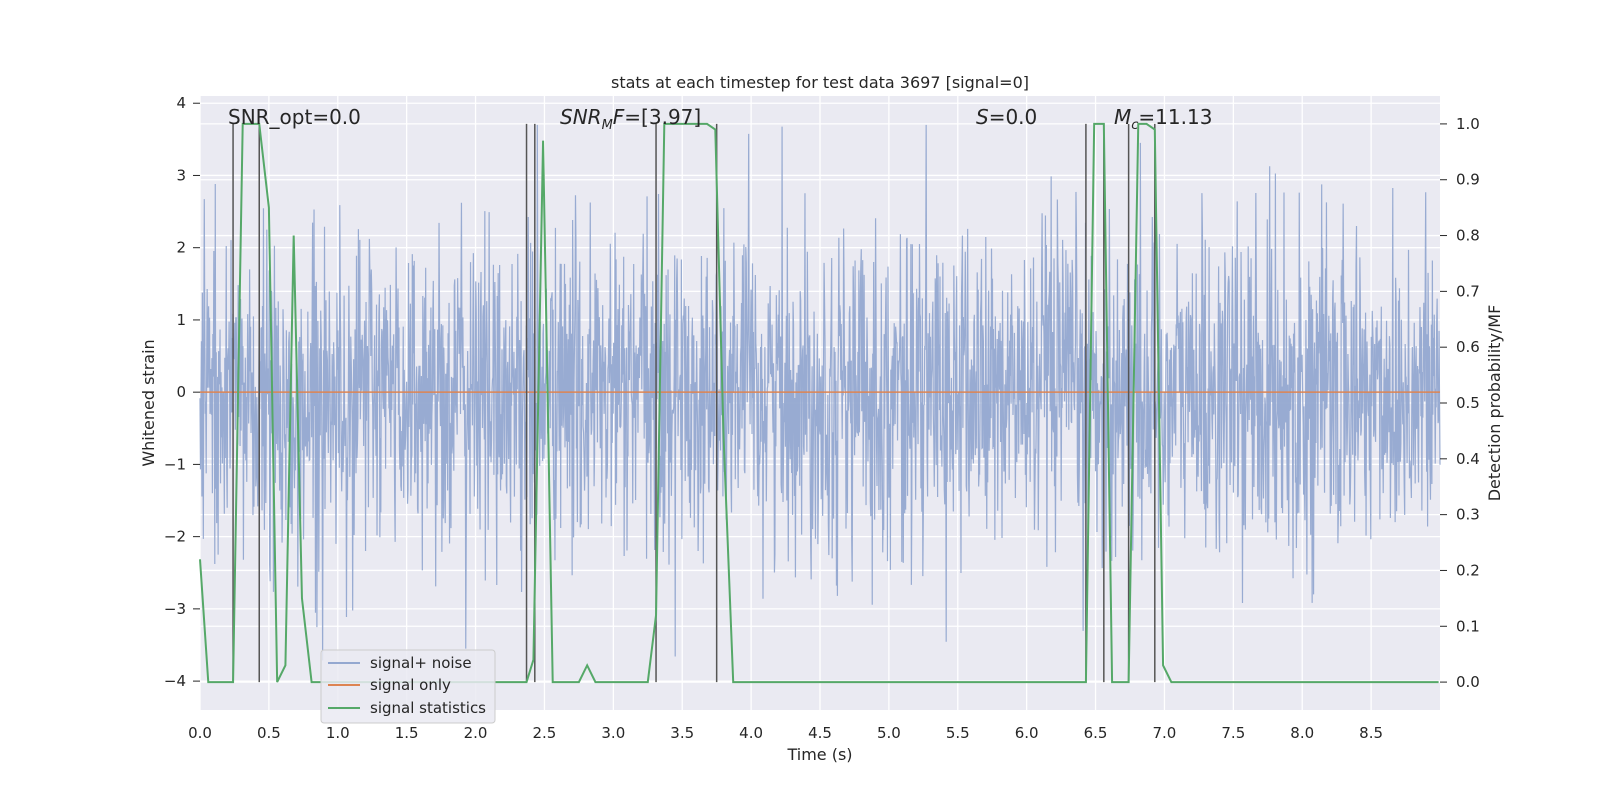  What do you see at coordinates (1302, 733) in the screenshot?
I see `x-tick-label: 8.0` at bounding box center [1302, 733].